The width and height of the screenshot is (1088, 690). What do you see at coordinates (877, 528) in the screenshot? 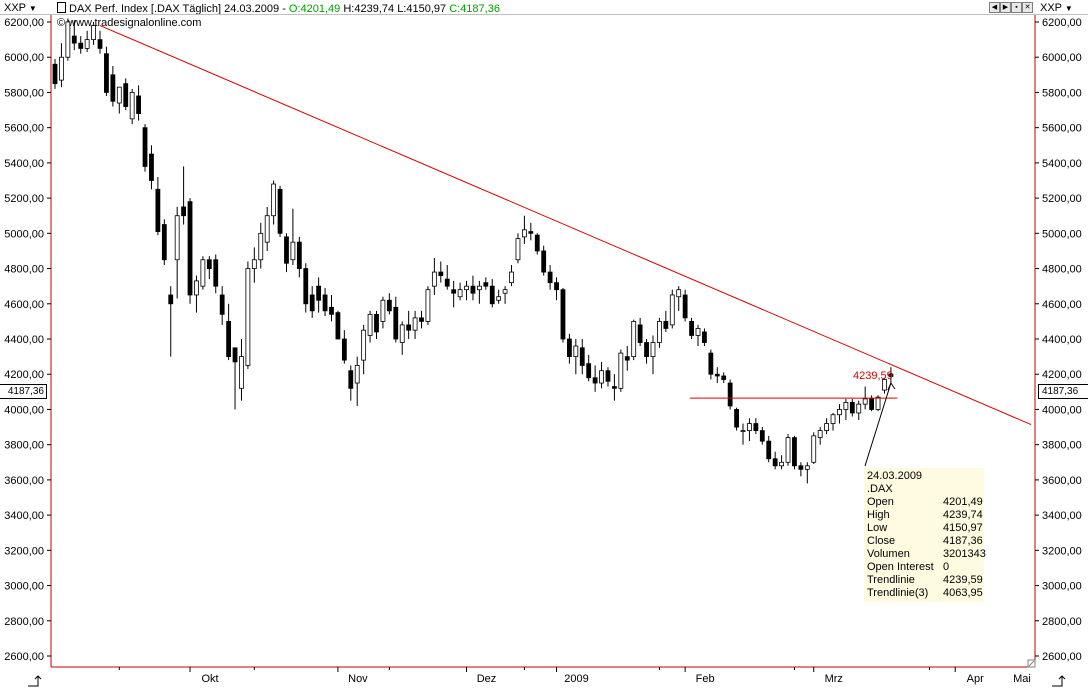
I see `tooltip-key: Low` at bounding box center [877, 528].